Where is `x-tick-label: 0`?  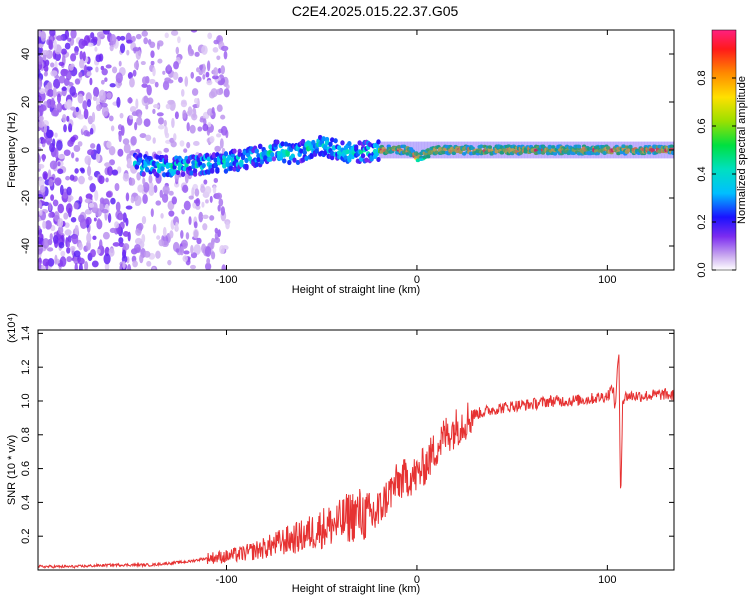
x-tick-label: 0 is located at coordinates (417, 580).